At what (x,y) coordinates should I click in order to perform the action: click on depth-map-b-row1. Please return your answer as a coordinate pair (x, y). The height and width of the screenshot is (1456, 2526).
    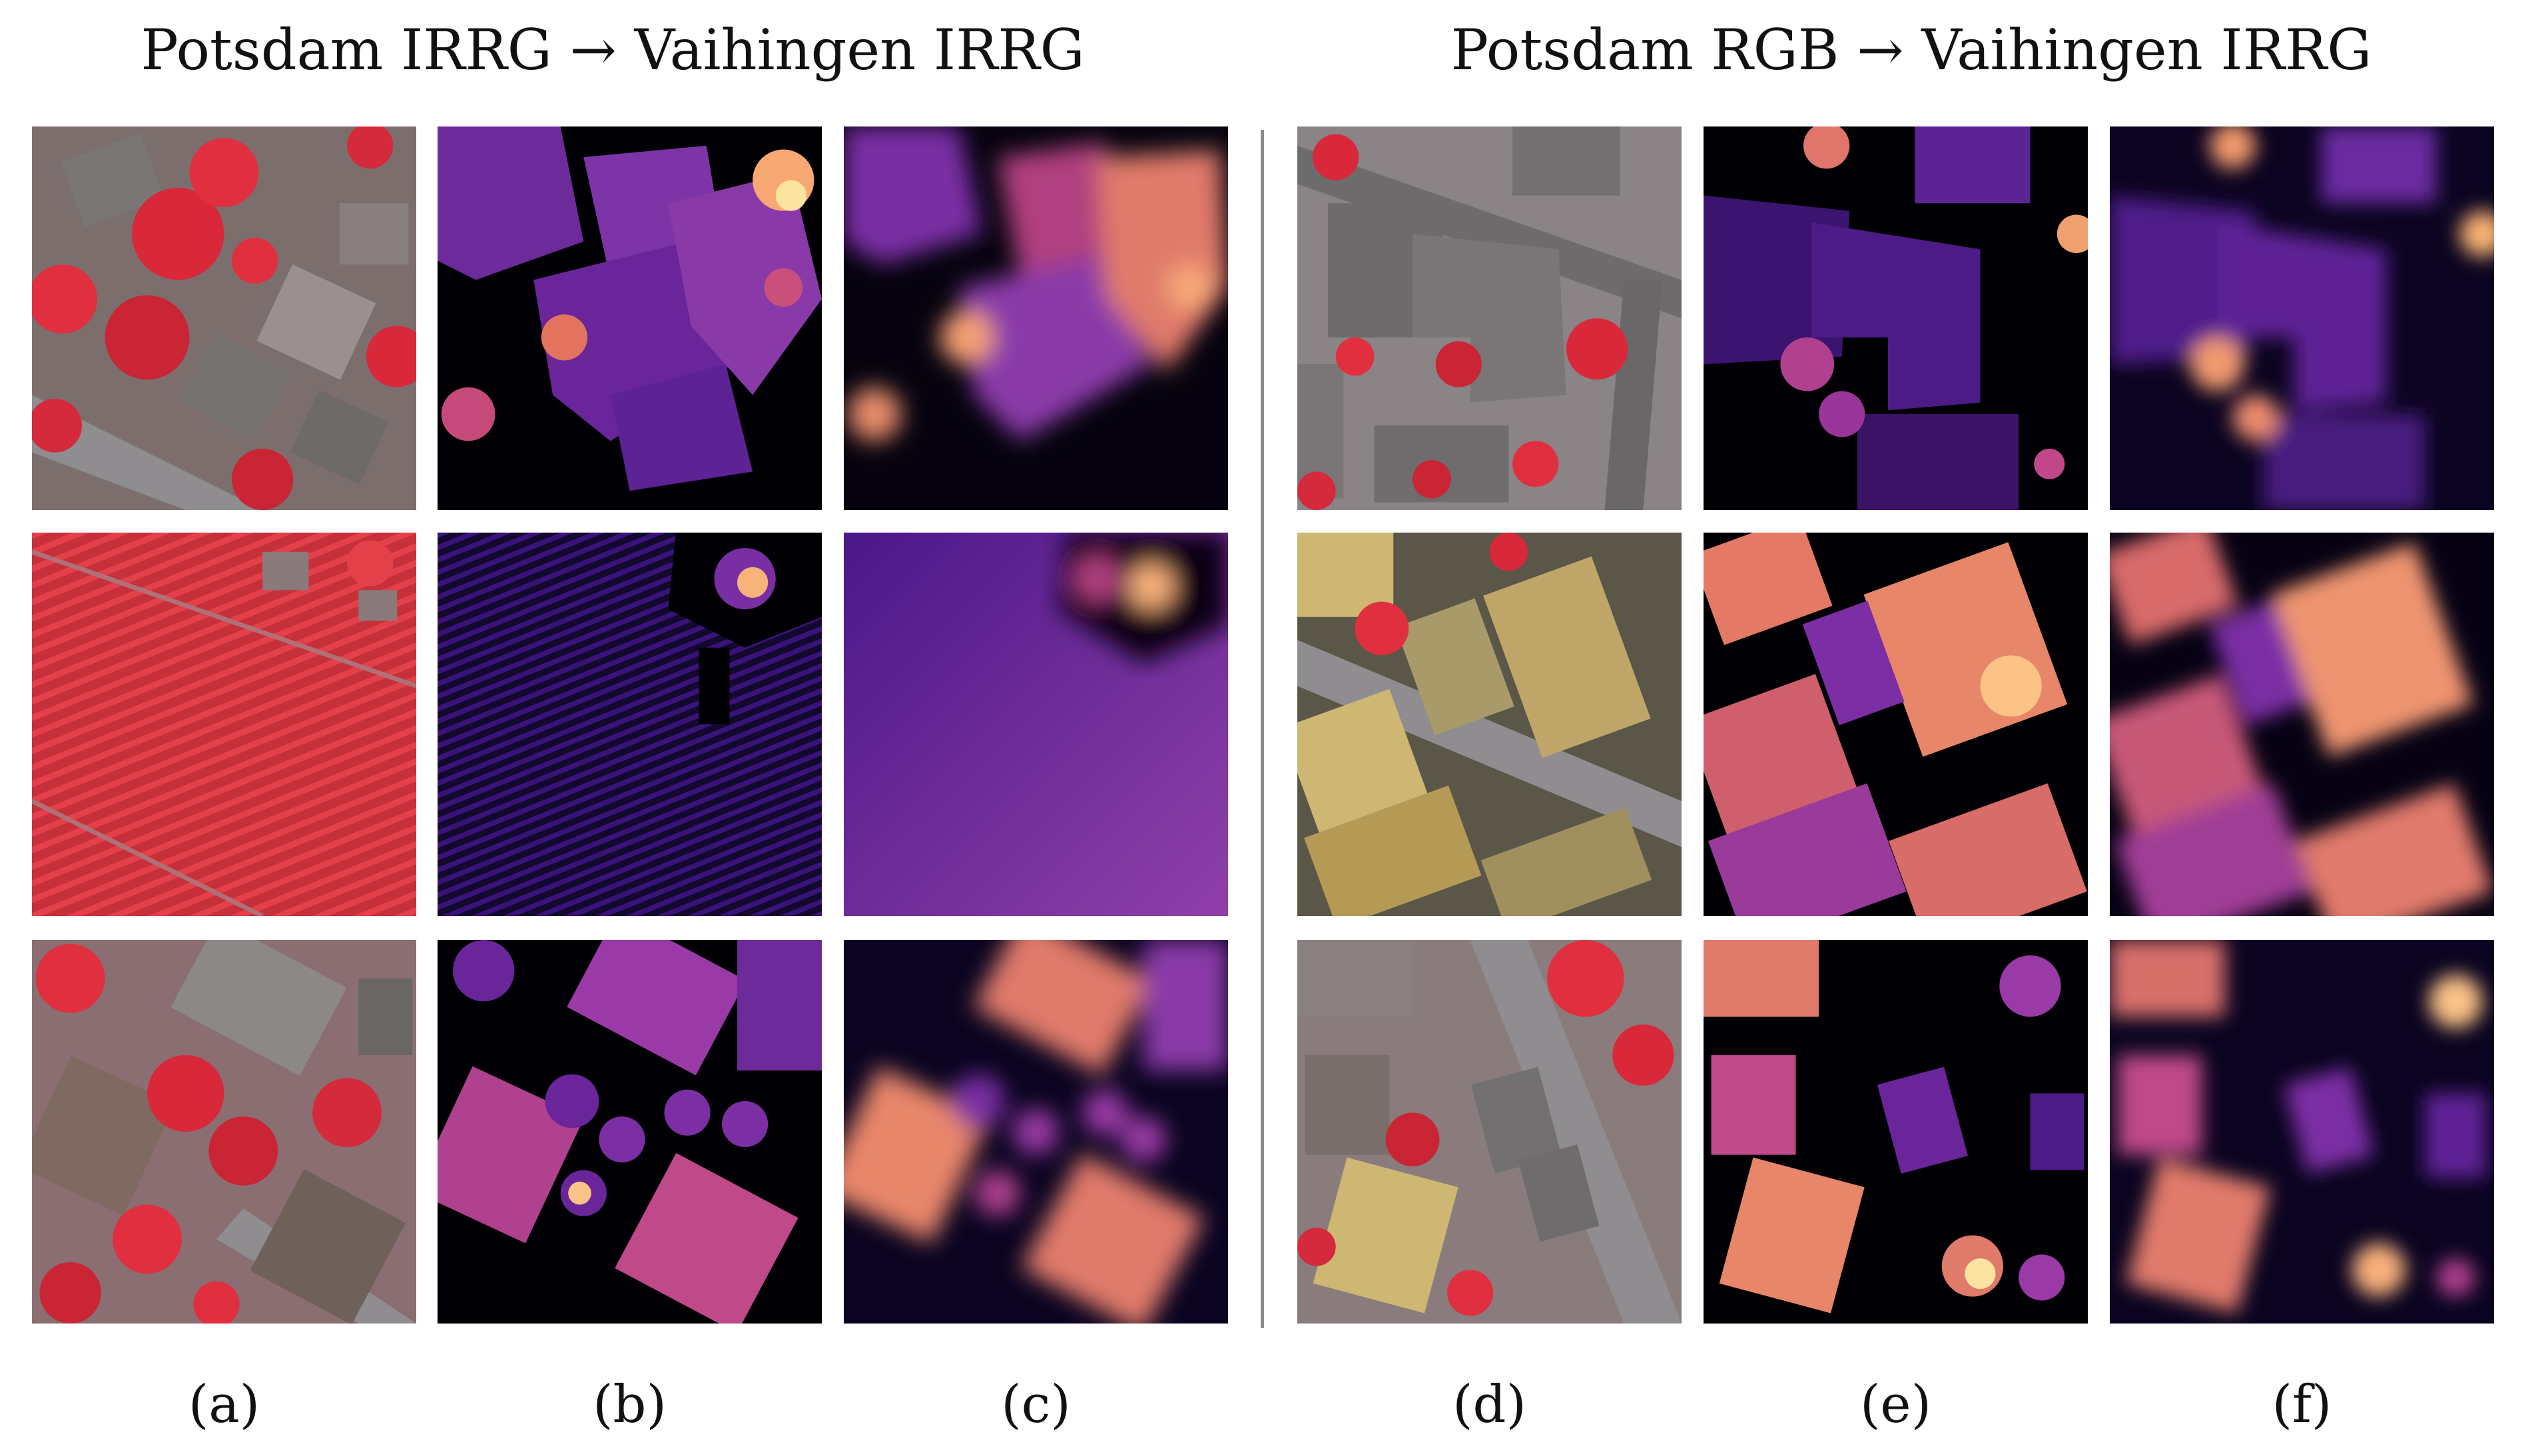
    Looking at the image, I should click on (630, 318).